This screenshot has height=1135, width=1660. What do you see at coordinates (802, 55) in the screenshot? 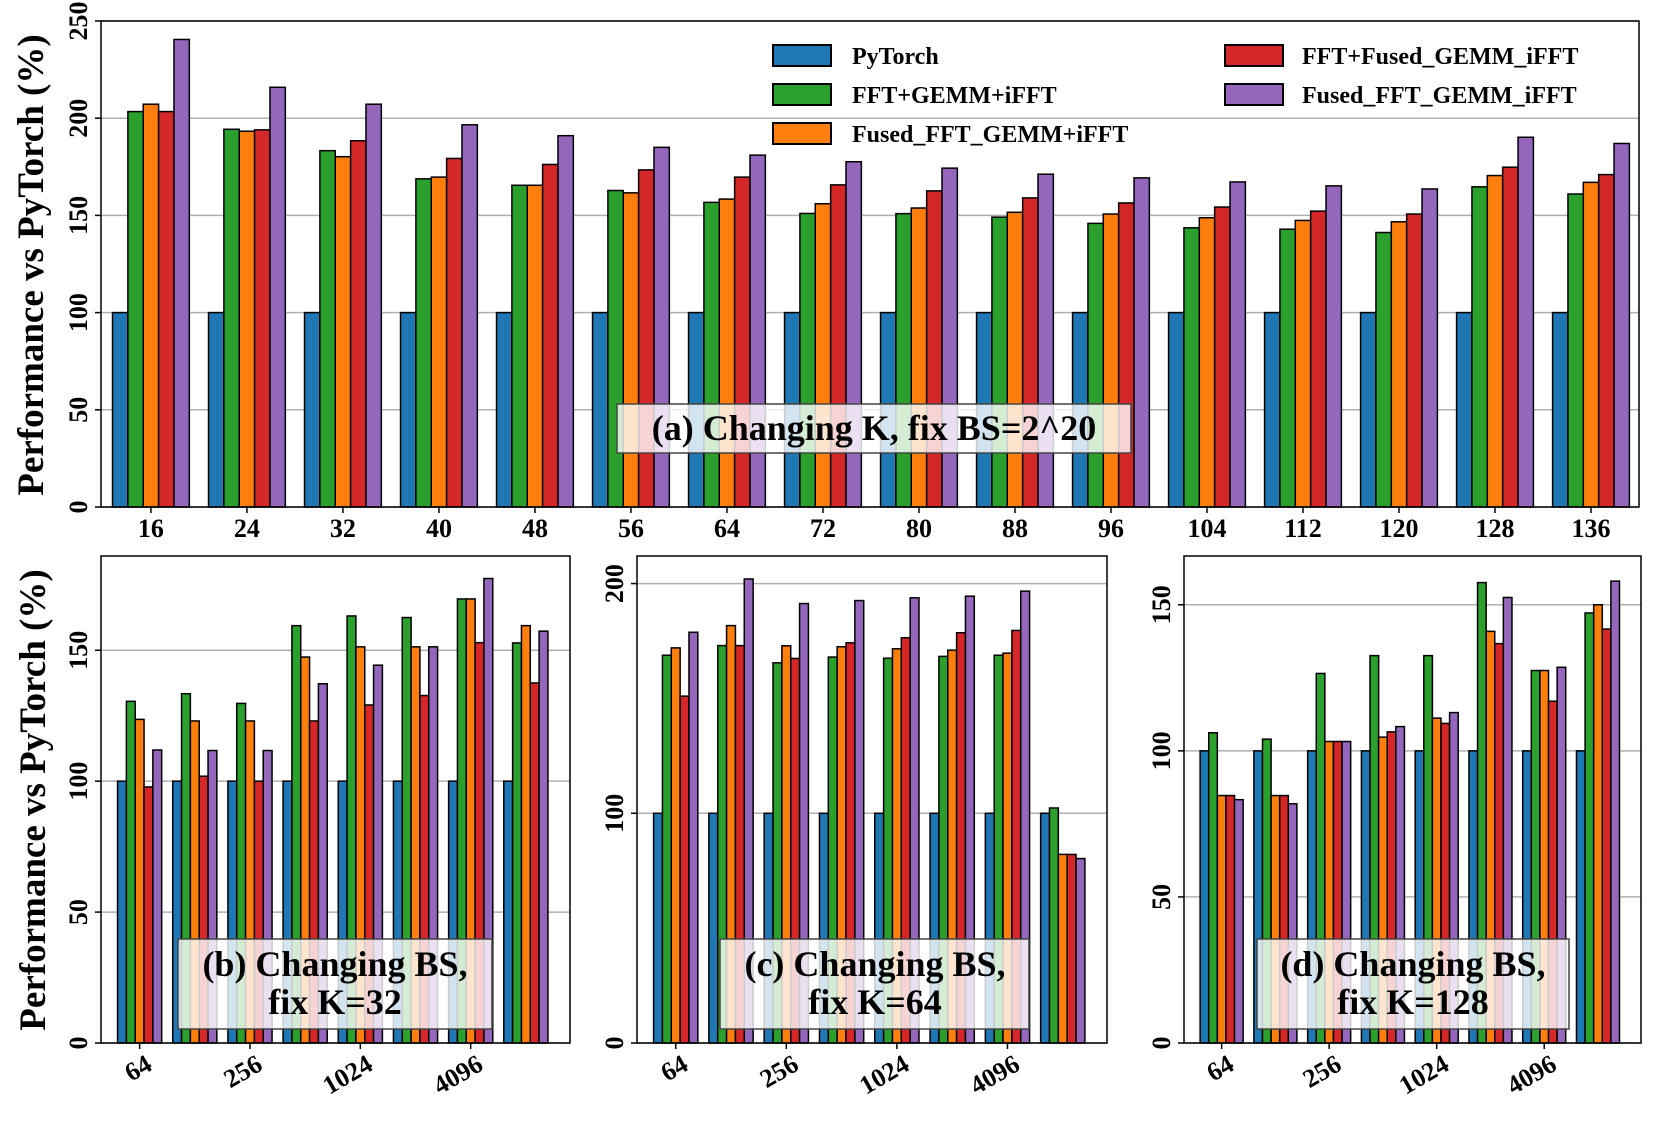
I see `legend-swatch-pytorch` at bounding box center [802, 55].